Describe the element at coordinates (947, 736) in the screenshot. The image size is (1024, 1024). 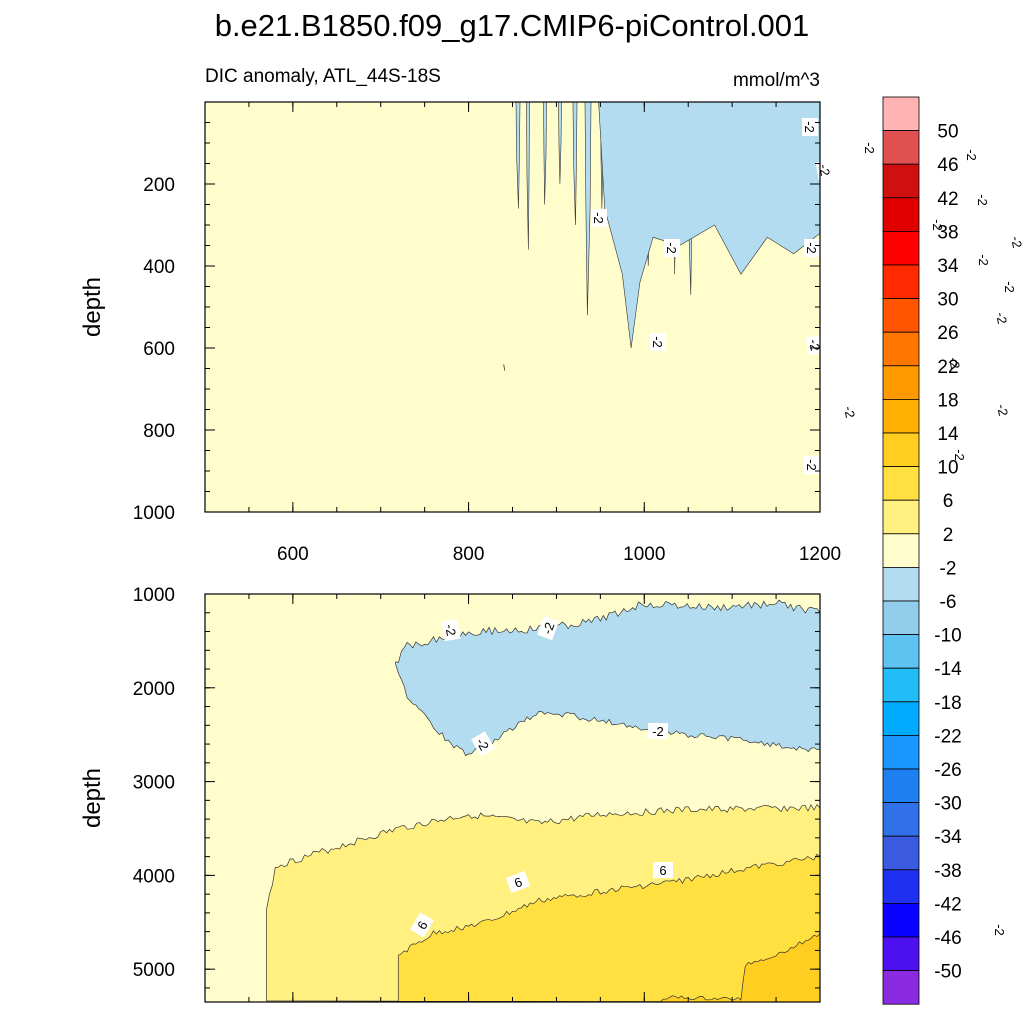
I see `colorbar-label: -22` at that location.